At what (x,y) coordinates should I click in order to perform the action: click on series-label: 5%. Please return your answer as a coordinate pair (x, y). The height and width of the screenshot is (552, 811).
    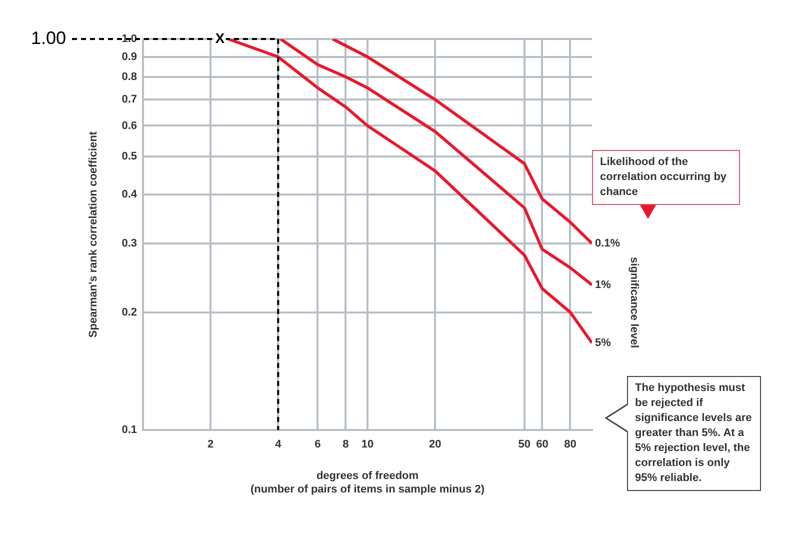
    Looking at the image, I should click on (603, 342).